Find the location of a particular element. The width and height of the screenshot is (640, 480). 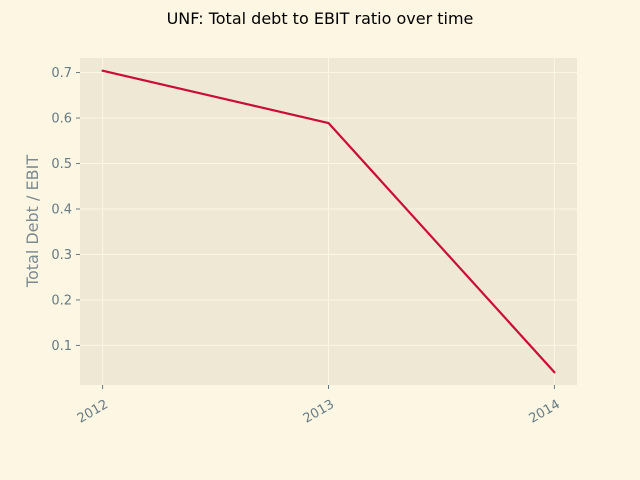

x-tick-label: 2012 is located at coordinates (93, 412).